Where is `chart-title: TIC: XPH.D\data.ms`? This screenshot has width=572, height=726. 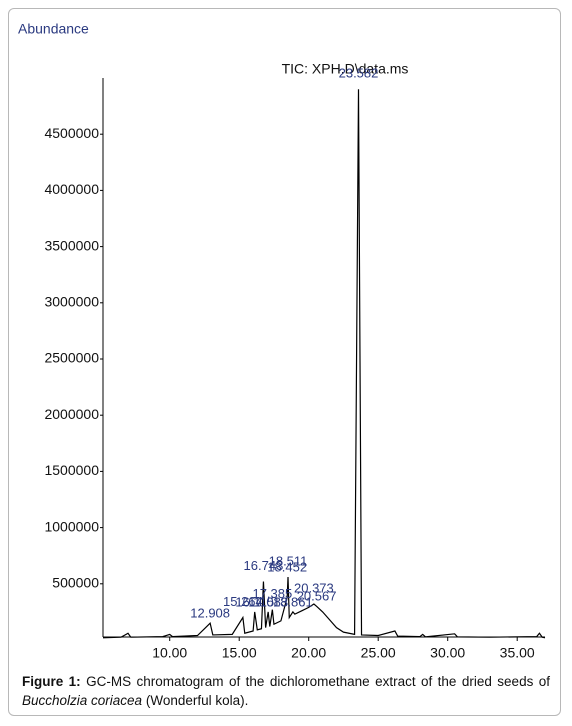 chart-title: TIC: XPH.D\data.ms is located at coordinates (345, 69).